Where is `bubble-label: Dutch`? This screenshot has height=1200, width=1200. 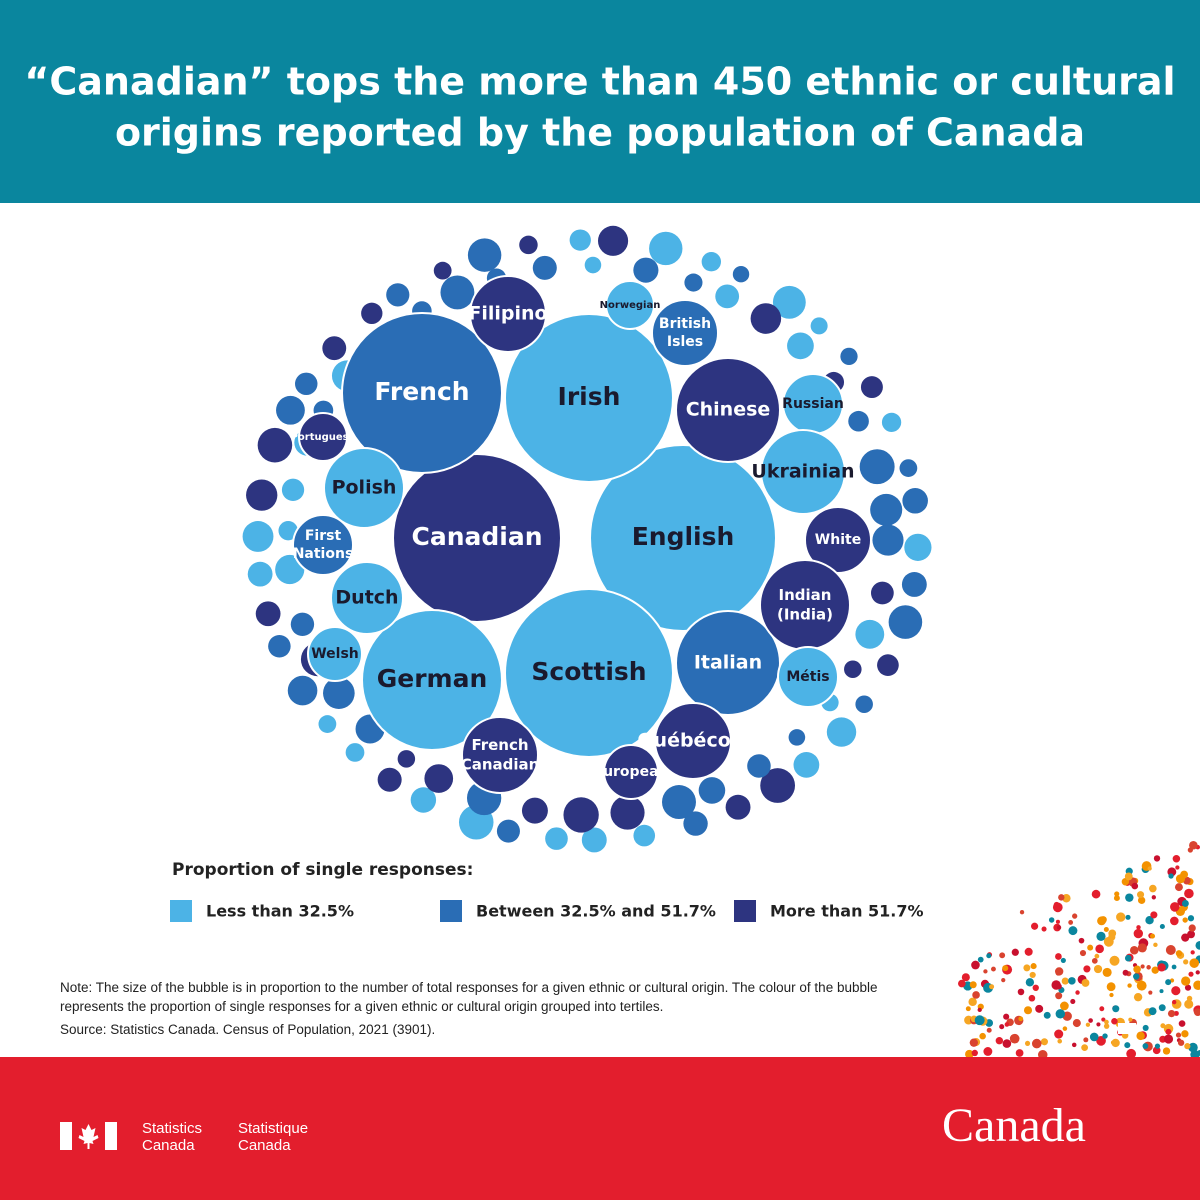
bubble-label: Dutch is located at coordinates (366, 598).